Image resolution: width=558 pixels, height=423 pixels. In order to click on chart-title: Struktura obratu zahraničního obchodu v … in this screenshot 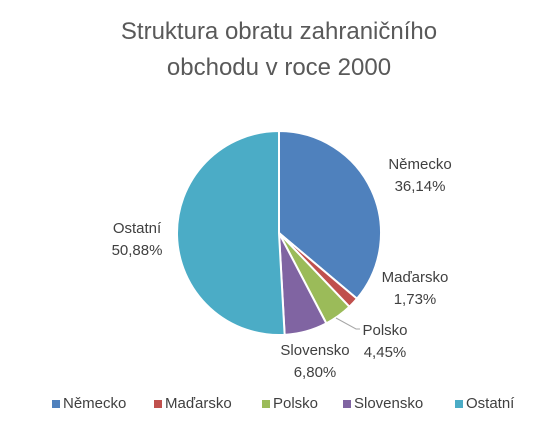, I will do `click(279, 49)`.